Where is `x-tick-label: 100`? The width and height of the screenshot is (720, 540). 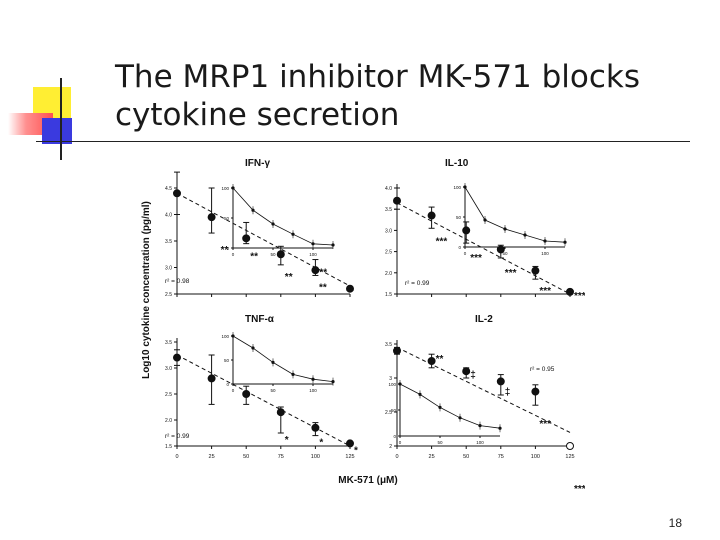
x-tick-label: 100 is located at coordinates (535, 457).